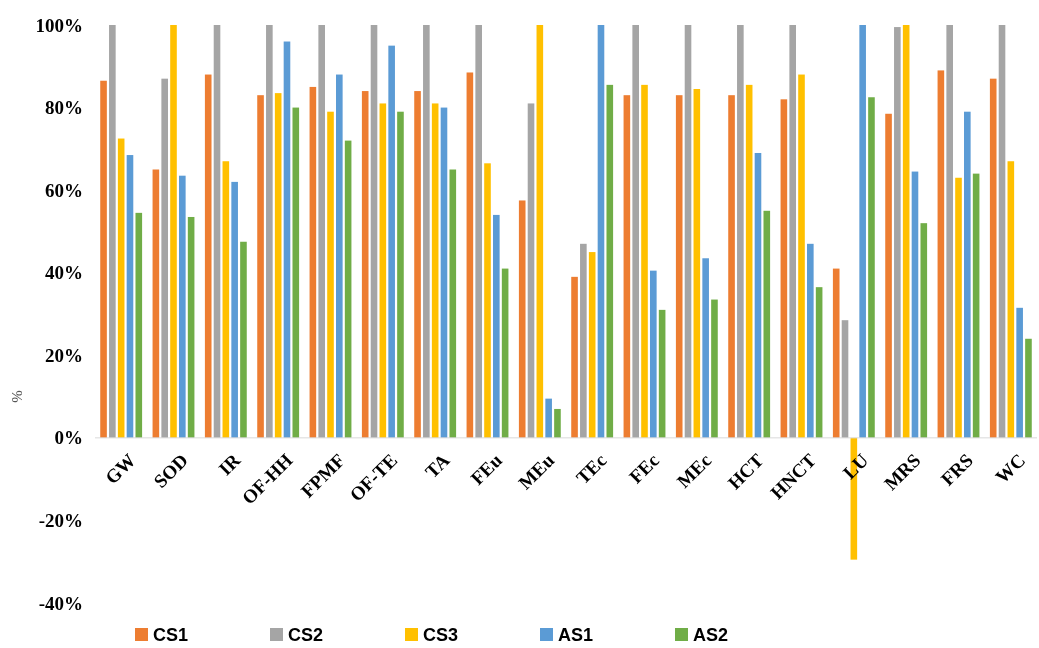 The height and width of the screenshot is (648, 1039). What do you see at coordinates (59, 25) in the screenshot?
I see `y-tick-label: 100%` at bounding box center [59, 25].